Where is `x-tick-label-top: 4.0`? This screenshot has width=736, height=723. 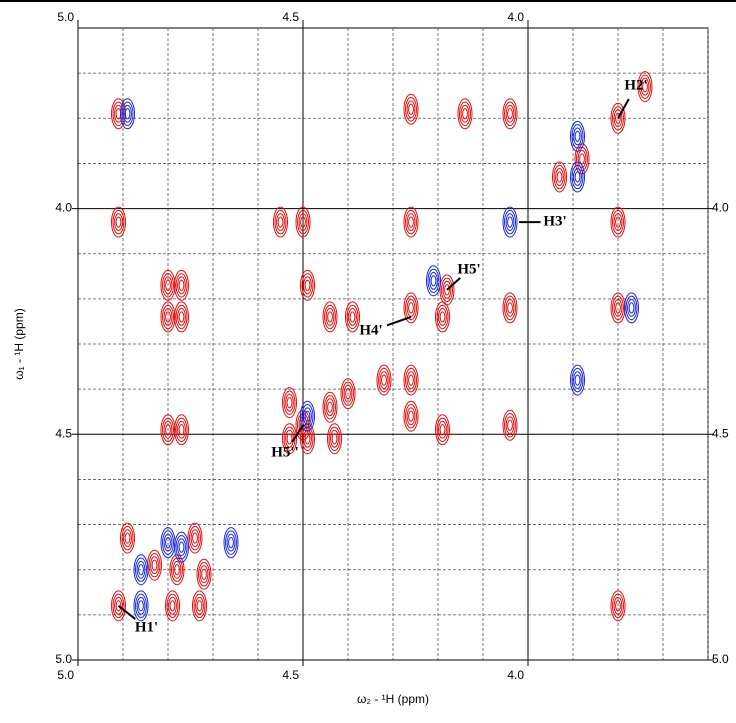
x-tick-label-top: 4.0 is located at coordinates (515, 17).